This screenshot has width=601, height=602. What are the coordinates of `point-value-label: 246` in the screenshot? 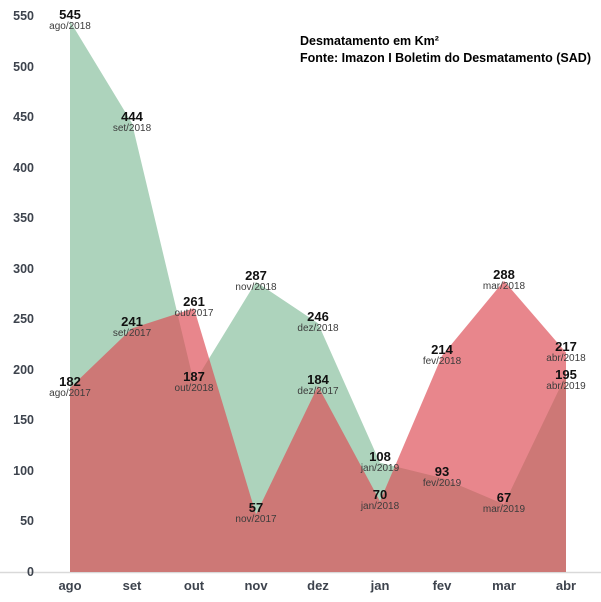 It's located at (318, 317).